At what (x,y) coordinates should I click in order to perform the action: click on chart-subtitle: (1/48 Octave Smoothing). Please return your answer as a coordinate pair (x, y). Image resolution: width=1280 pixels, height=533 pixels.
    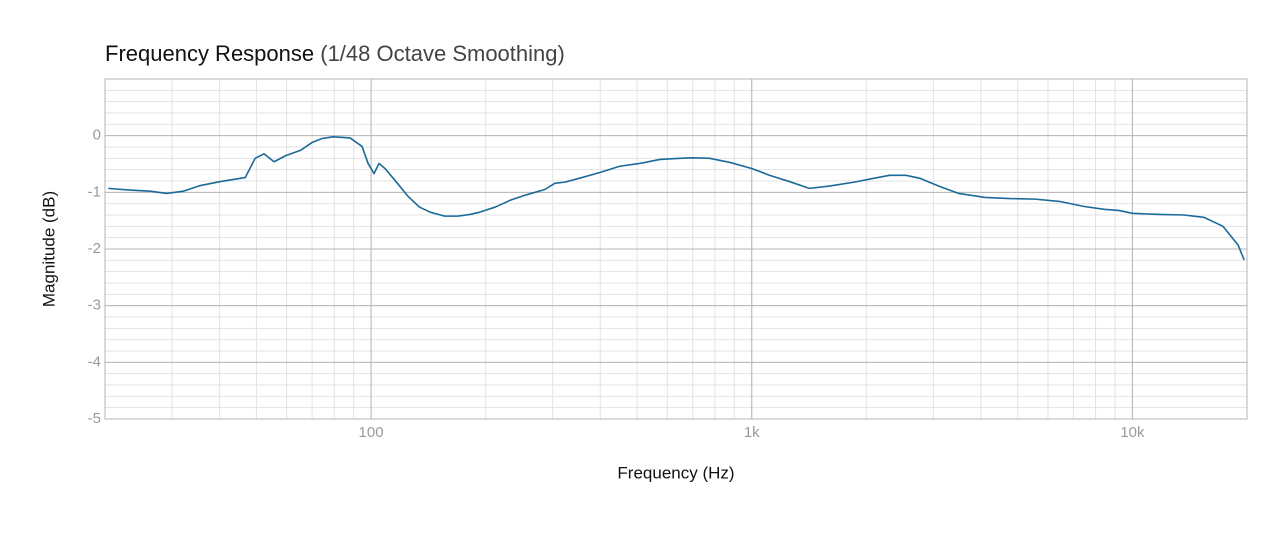
    Looking at the image, I should click on (442, 53).